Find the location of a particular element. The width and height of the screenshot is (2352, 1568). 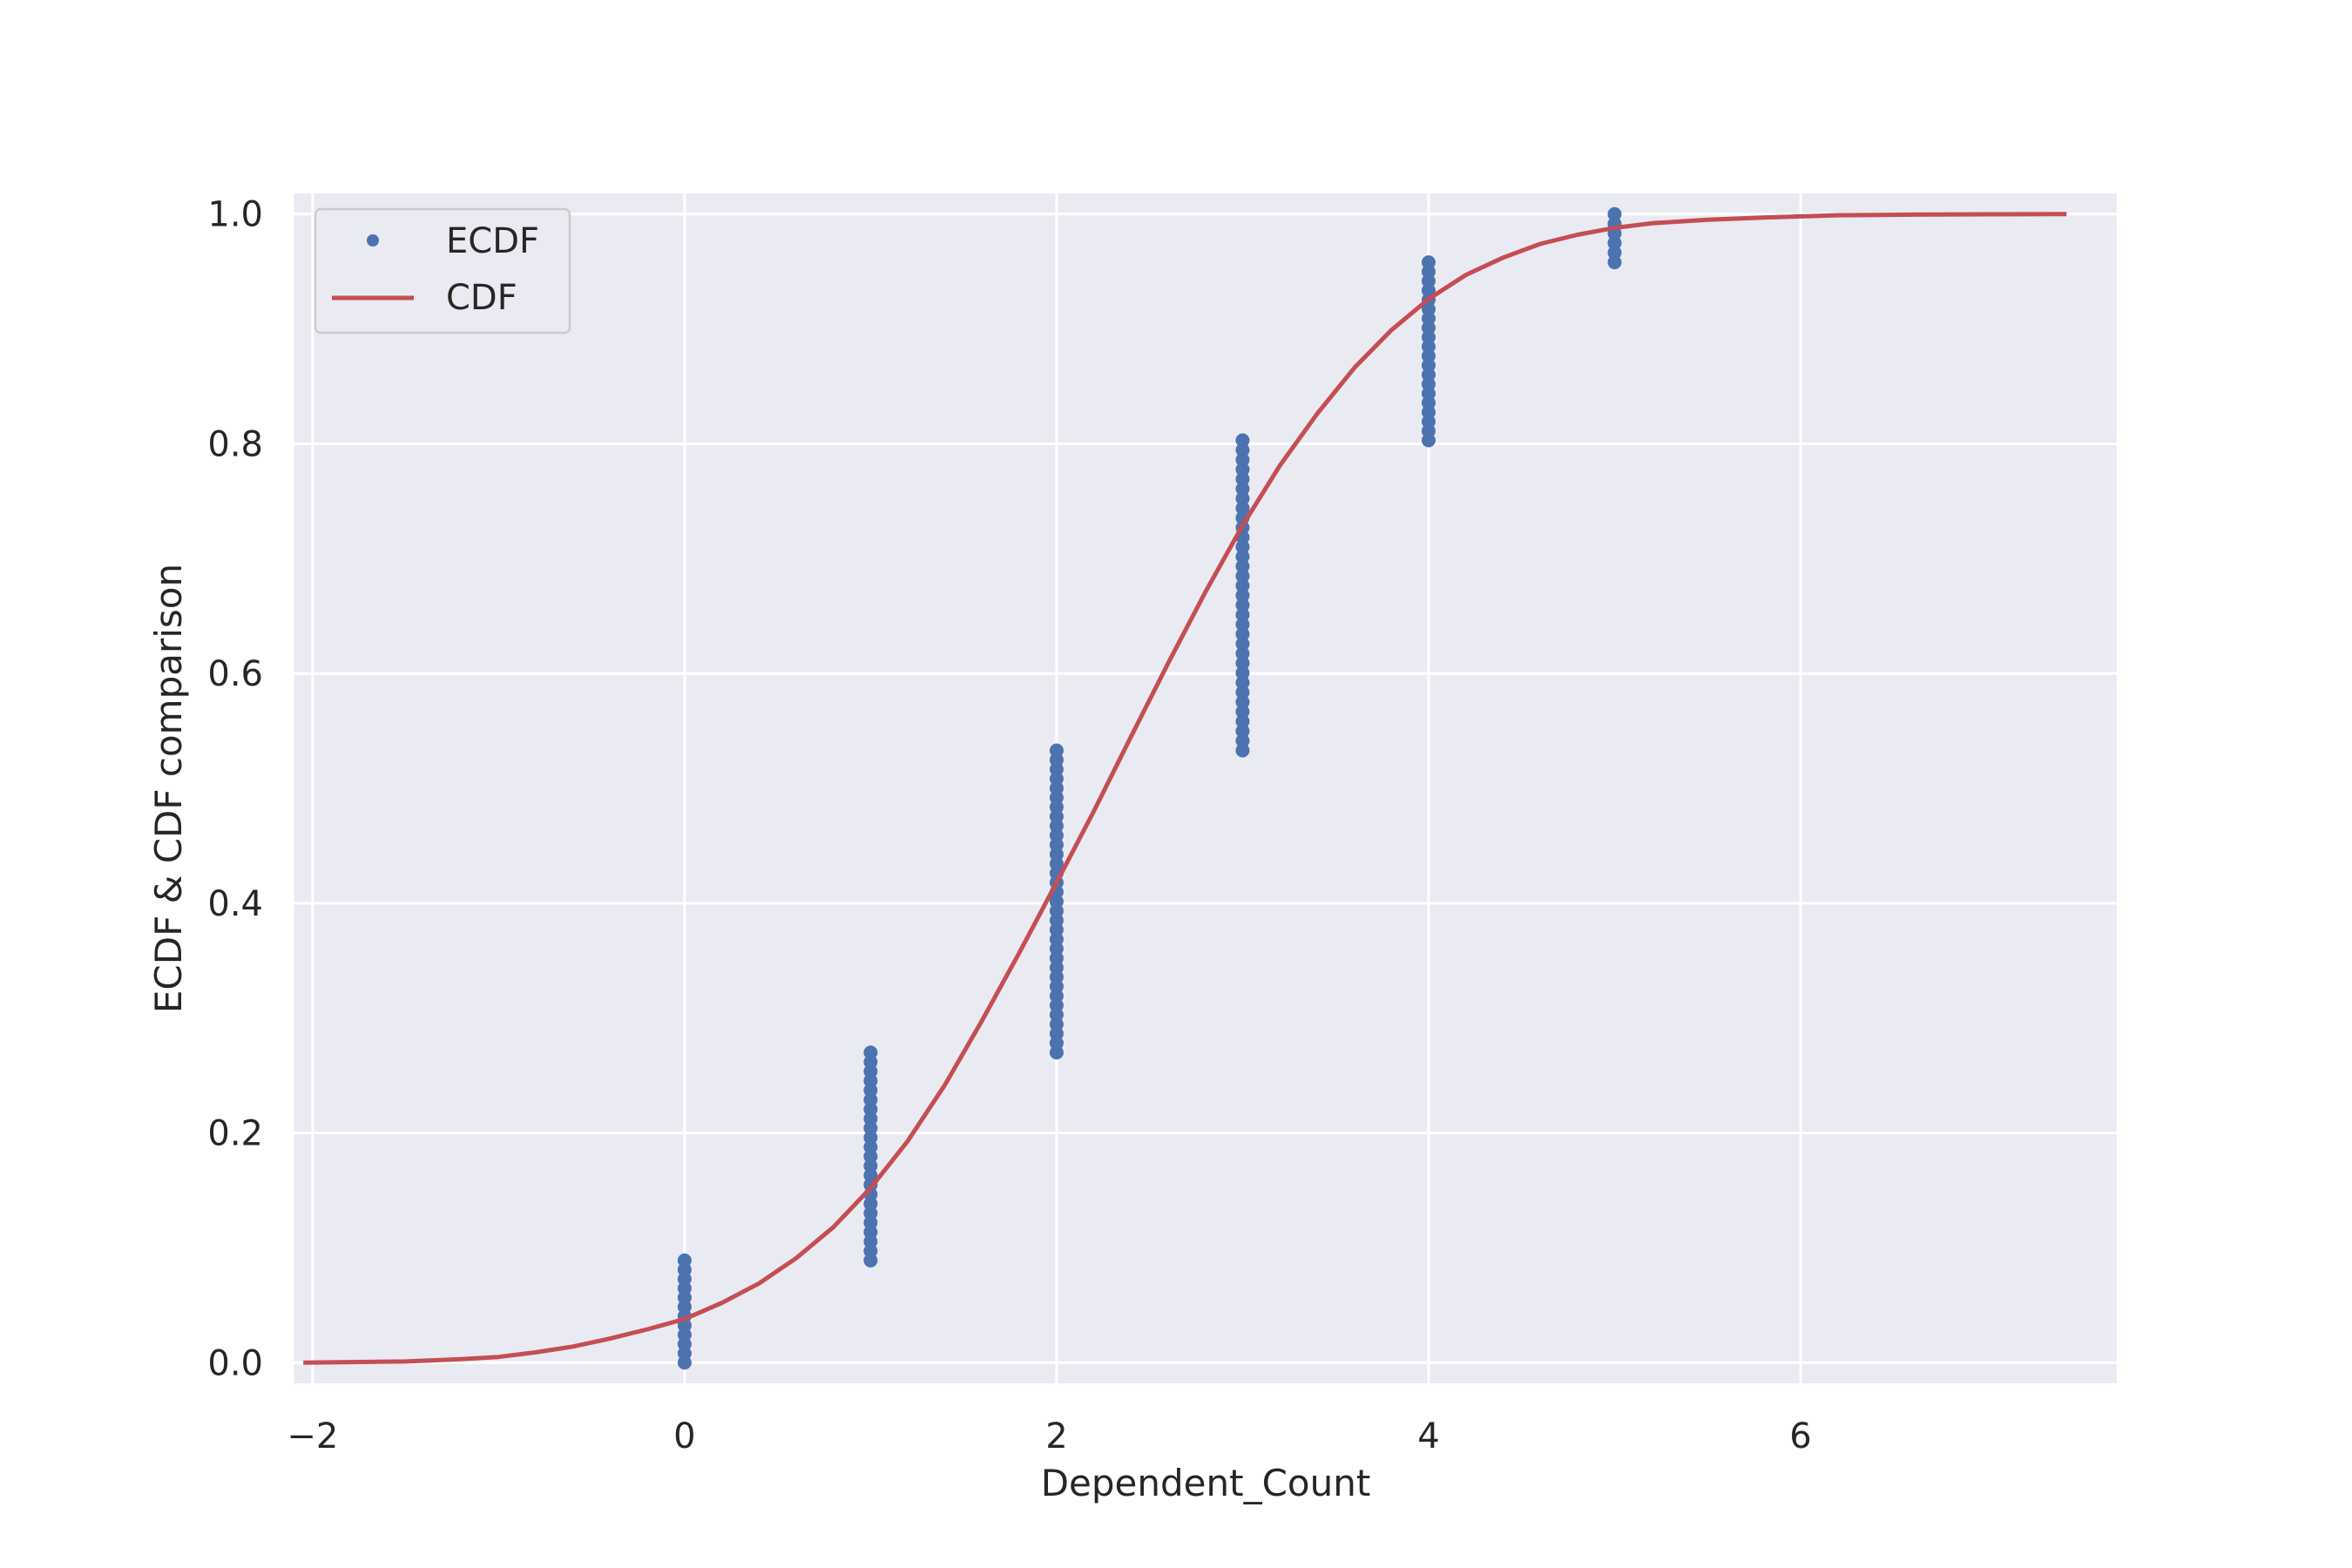

legend-ecdf-marker is located at coordinates (373, 240).